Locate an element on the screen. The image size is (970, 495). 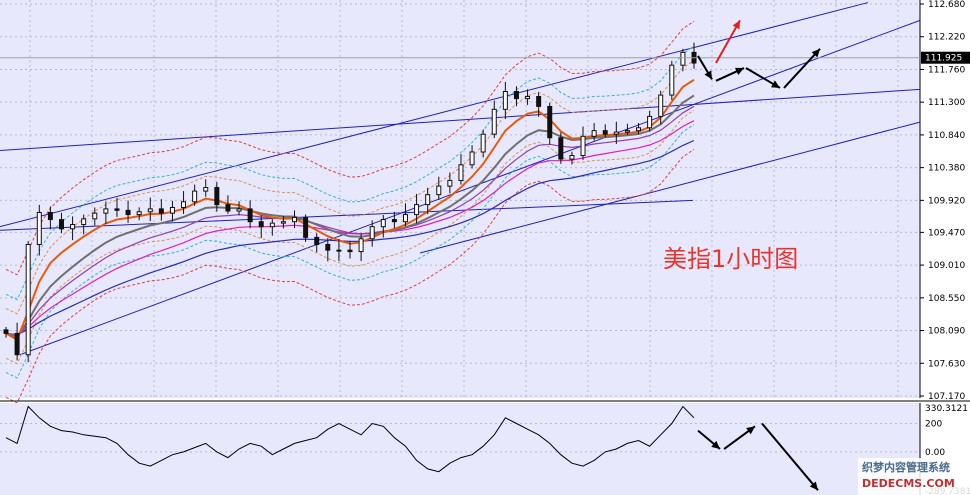
price-tick-label: 108.090 is located at coordinates (946, 332).